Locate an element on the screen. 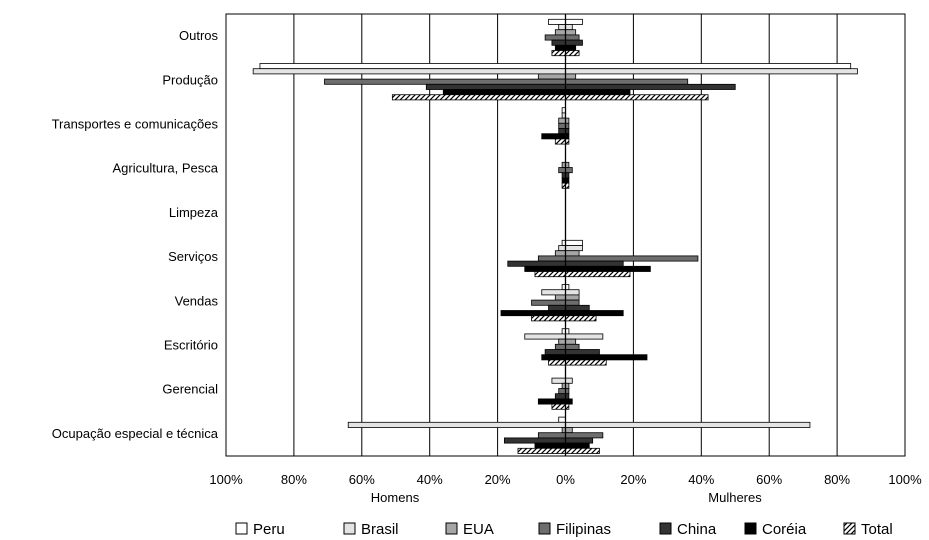  x-tick-label: 20% is located at coordinates (498, 479).